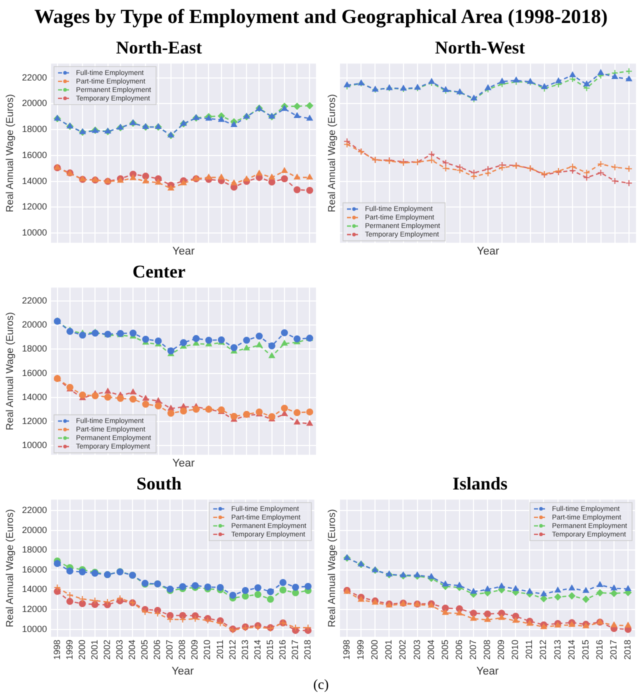  What do you see at coordinates (480, 47) in the screenshot?
I see `chart-title: North-West` at bounding box center [480, 47].